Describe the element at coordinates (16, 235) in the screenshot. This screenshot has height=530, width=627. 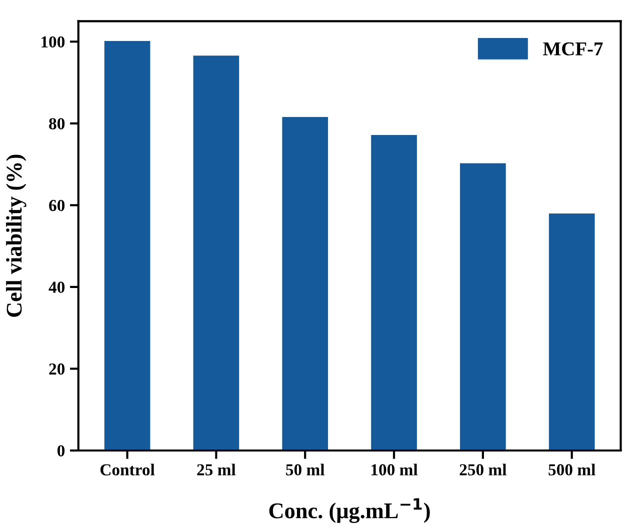
I see `y-axis-title: Cell viability (%)` at that location.